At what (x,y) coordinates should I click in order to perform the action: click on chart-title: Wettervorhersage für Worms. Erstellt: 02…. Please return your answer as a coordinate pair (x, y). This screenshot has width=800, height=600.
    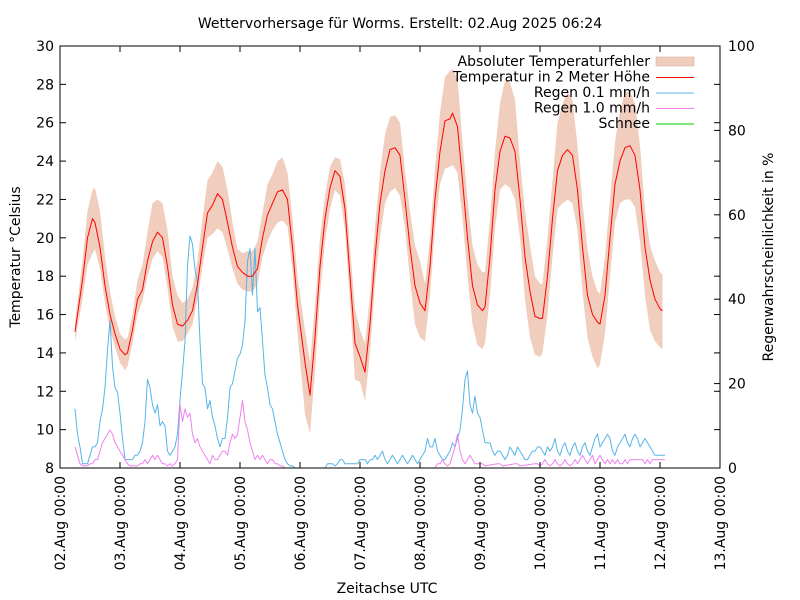
    Looking at the image, I should click on (400, 24).